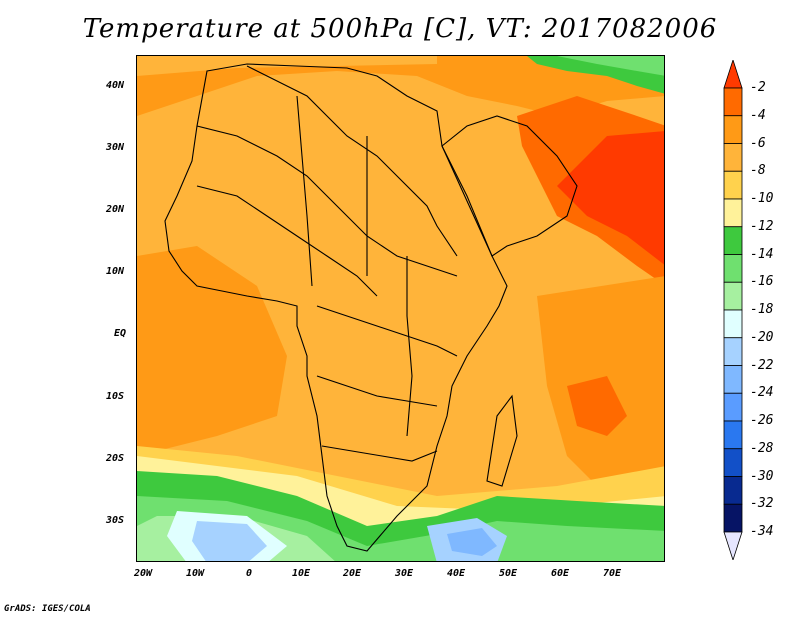 This screenshot has width=800, height=618. I want to click on colorbar-tick-label: -20, so click(762, 337).